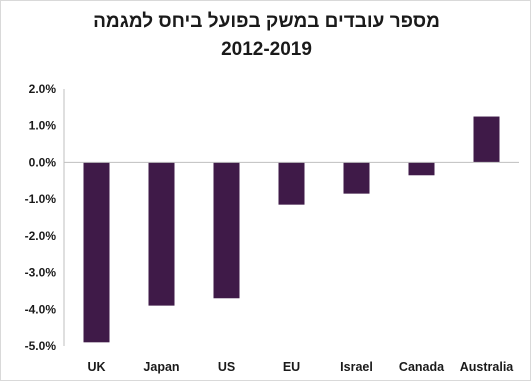 Image resolution: width=531 pixels, height=381 pixels. What do you see at coordinates (41, 217) in the screenshot?
I see `y-axis-ticks: 2.0% 1.0% 0.0% -1.0% -2.0% -3.0% -4.0% -5.0%` at bounding box center [41, 217].